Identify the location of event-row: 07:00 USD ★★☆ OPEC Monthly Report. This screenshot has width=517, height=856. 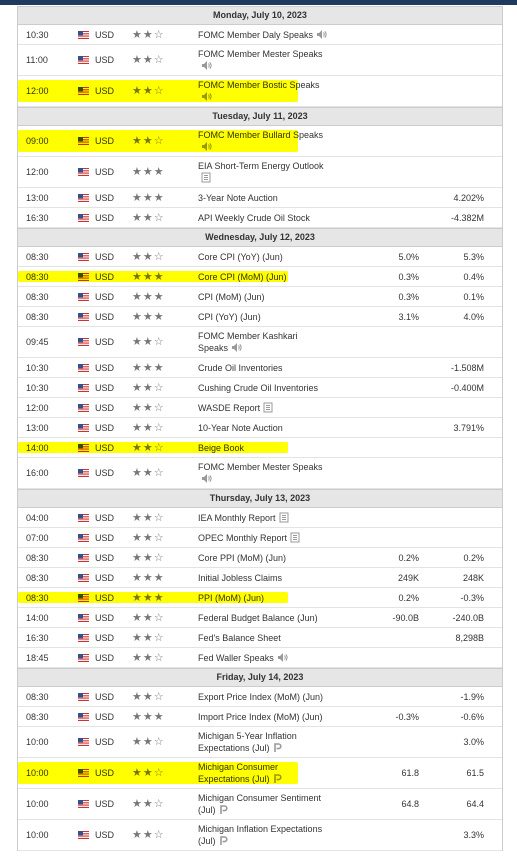
(260, 538).